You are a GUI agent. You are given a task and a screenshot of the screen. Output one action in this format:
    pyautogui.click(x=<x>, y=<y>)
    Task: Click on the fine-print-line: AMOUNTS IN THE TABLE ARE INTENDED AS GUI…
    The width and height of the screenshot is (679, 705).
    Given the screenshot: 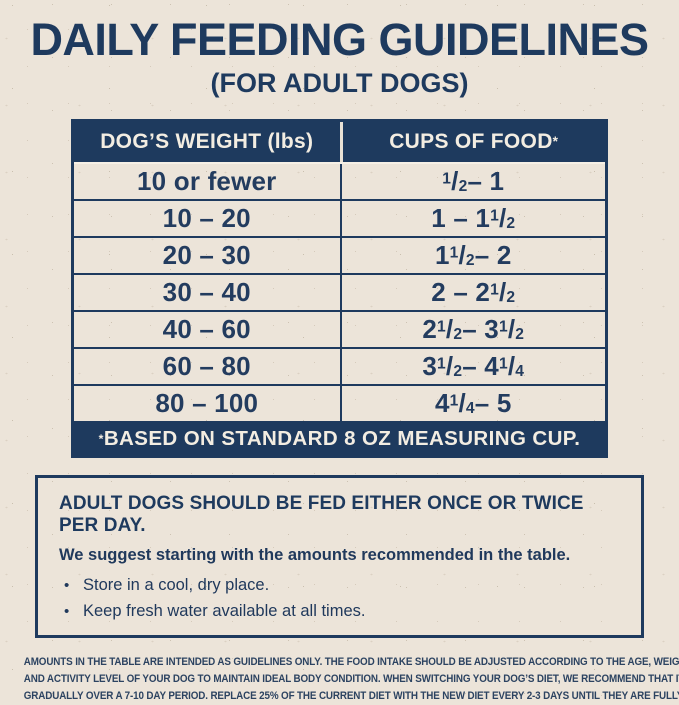 What is the action you would take?
    pyautogui.click(x=351, y=662)
    